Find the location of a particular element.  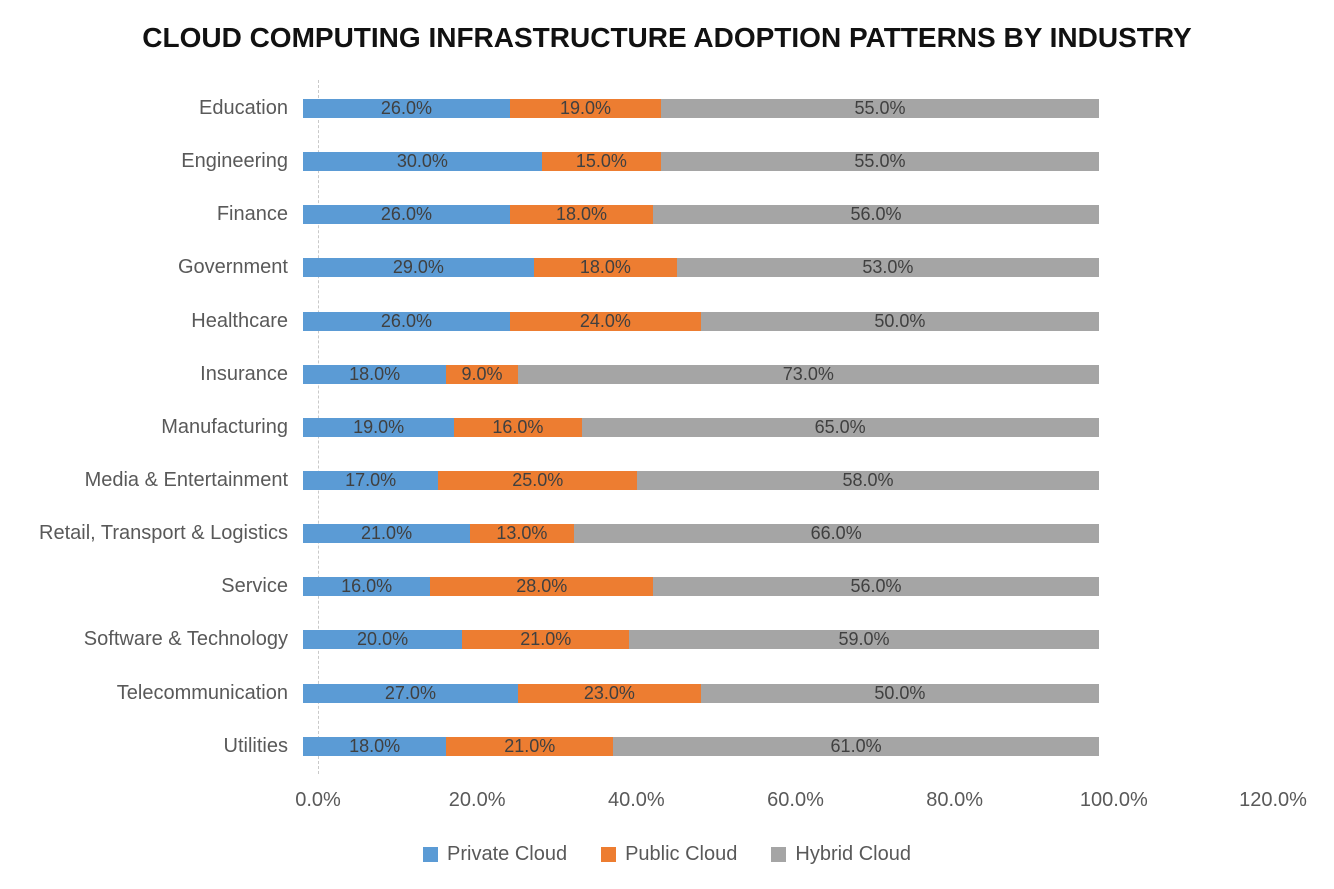

data-label: 26.0% is located at coordinates (406, 320).